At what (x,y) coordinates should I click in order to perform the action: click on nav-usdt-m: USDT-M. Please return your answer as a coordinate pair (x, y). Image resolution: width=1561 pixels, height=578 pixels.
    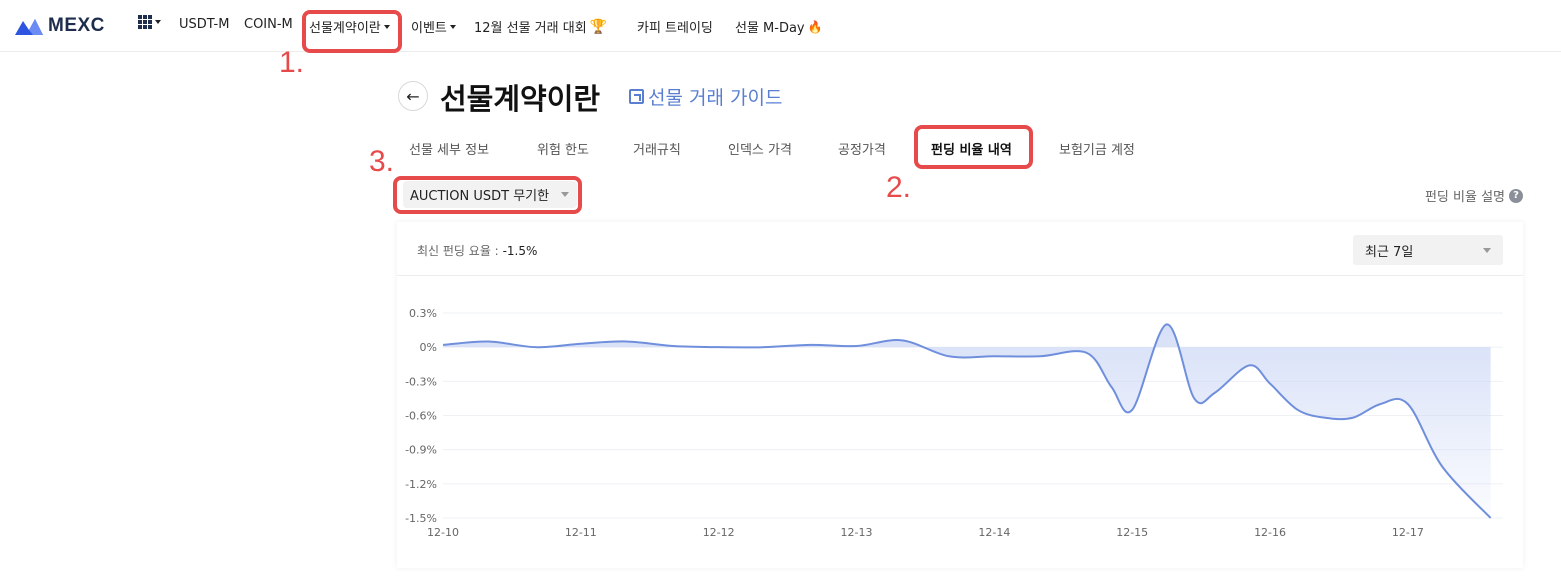
    Looking at the image, I should click on (204, 24).